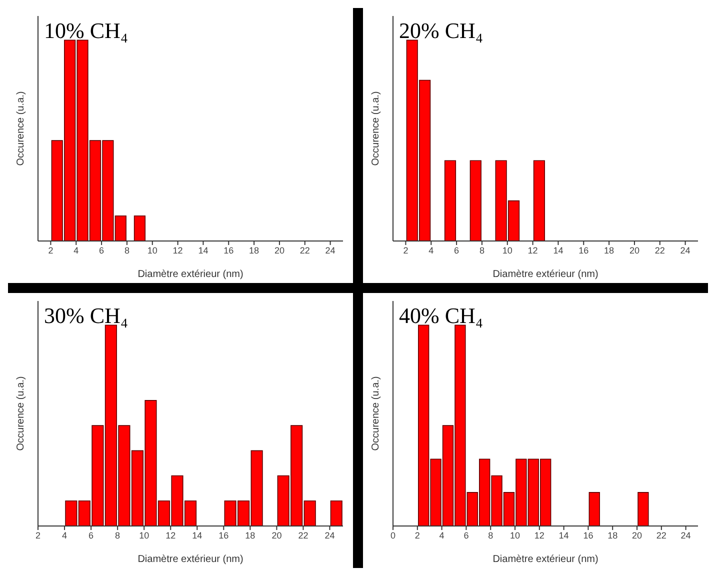 This screenshot has width=714, height=573. Describe the element at coordinates (86, 31) in the screenshot. I see `chart-title: 10% CH₄` at that location.